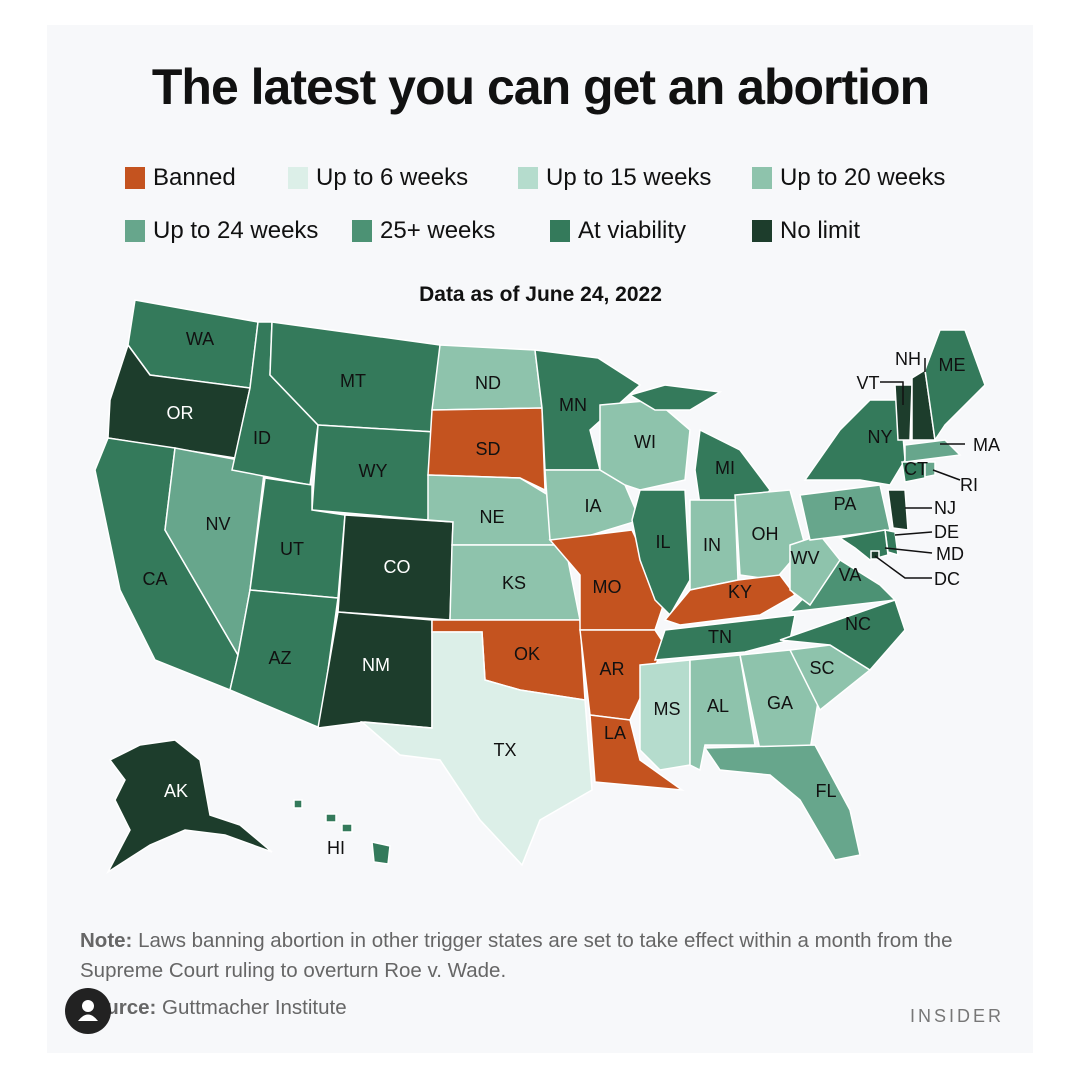 This screenshot has height=1081, width=1081. Describe the element at coordinates (279, 658) in the screenshot. I see `state-label-az: AZ` at that location.